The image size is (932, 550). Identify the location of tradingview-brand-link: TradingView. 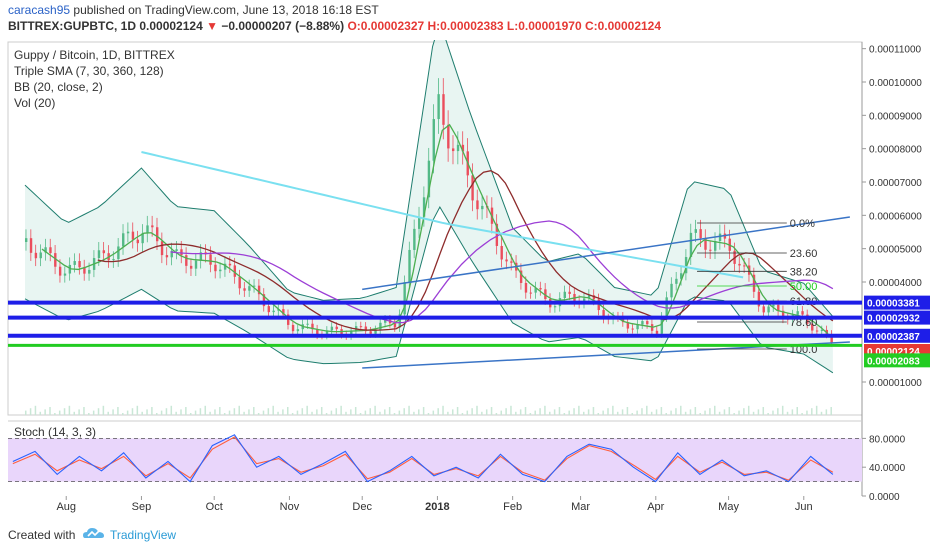
(143, 535).